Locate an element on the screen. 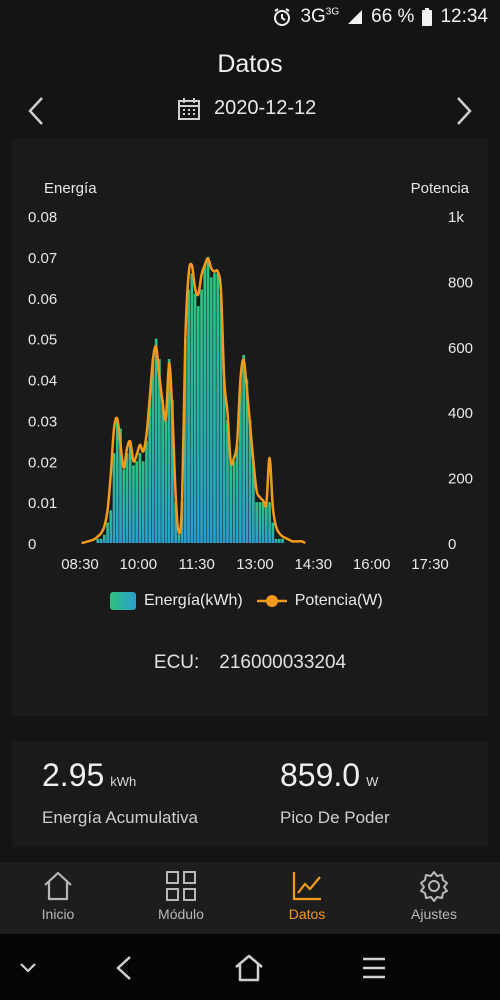  peak-label: Pico De Poder is located at coordinates (335, 817).